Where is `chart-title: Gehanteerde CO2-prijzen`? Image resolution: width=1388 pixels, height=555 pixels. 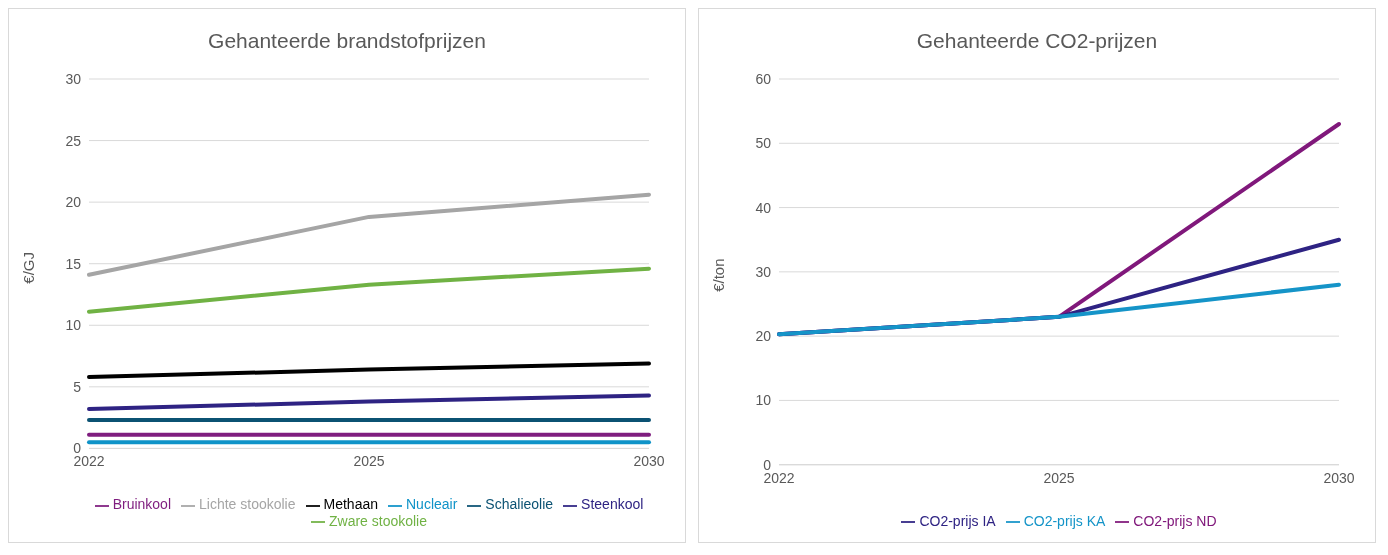
chart-title: Gehanteerde CO2-prijzen is located at coordinates (1037, 41).